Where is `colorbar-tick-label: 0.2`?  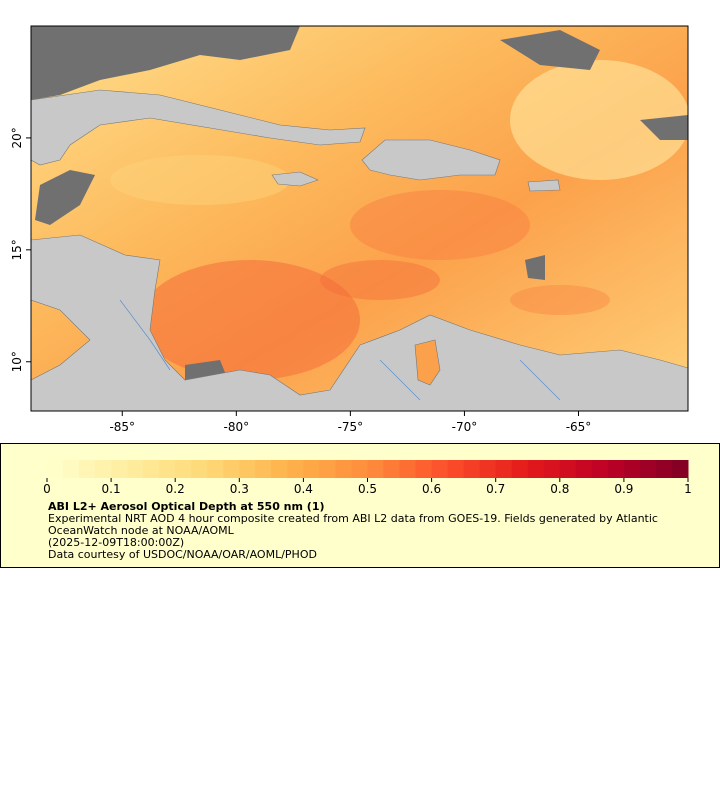 colorbar-tick-label: 0.2 is located at coordinates (175, 489).